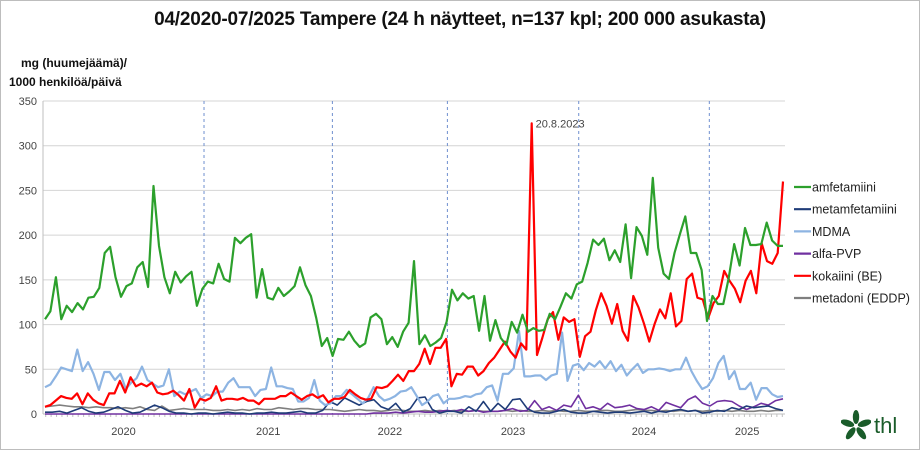 The height and width of the screenshot is (450, 920). I want to click on y-axis-label-line2: 1000 henkilöä/päivä, so click(65, 82).